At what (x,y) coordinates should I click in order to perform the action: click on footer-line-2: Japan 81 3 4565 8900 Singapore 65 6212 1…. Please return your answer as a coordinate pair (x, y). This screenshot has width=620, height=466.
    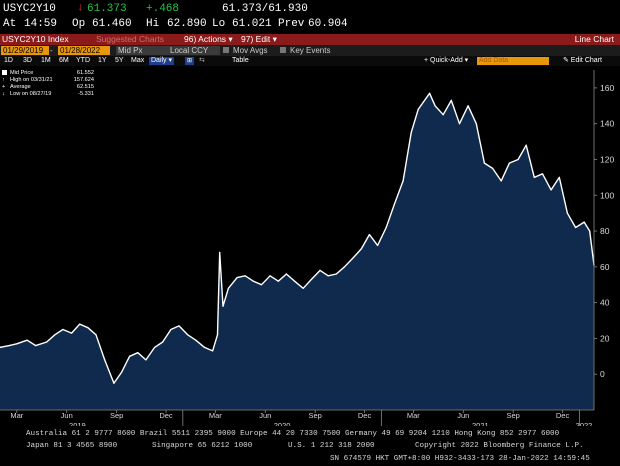
    Looking at the image, I should click on (310, 448).